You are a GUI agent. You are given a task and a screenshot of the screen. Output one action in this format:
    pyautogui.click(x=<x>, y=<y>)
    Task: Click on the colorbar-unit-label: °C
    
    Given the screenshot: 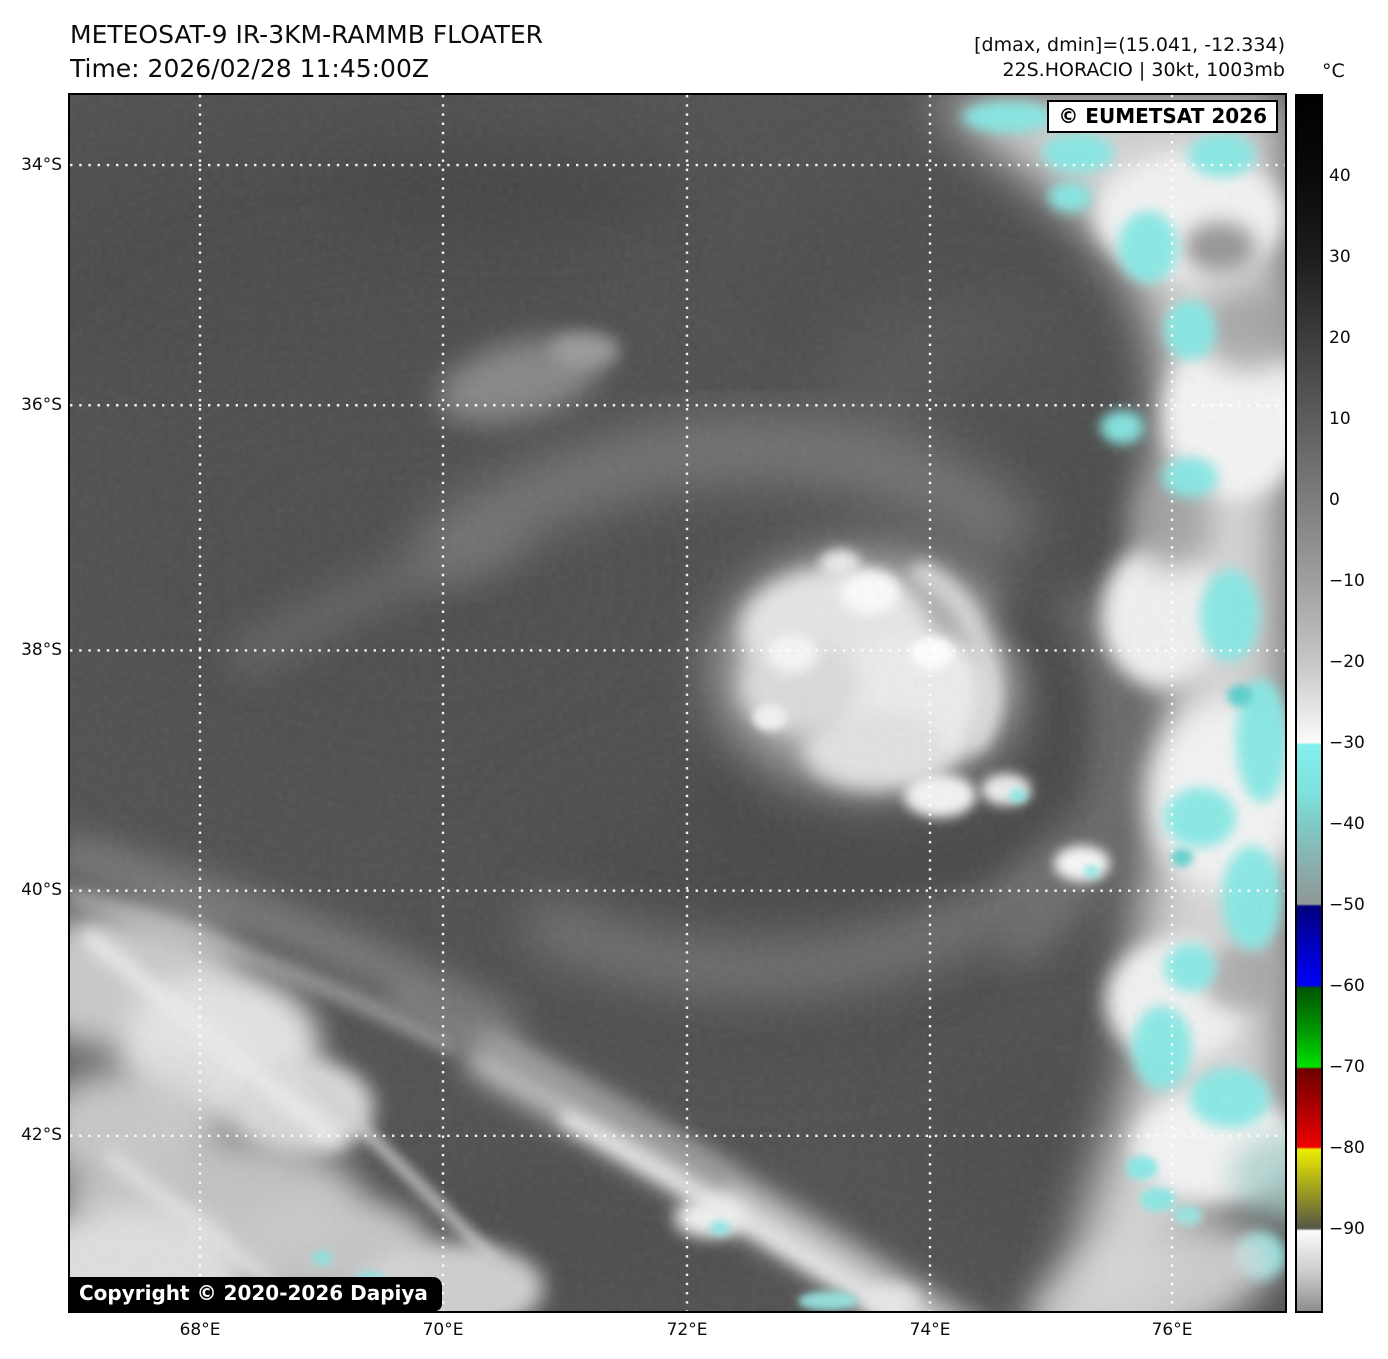 What is the action you would take?
    pyautogui.click(x=1333, y=71)
    